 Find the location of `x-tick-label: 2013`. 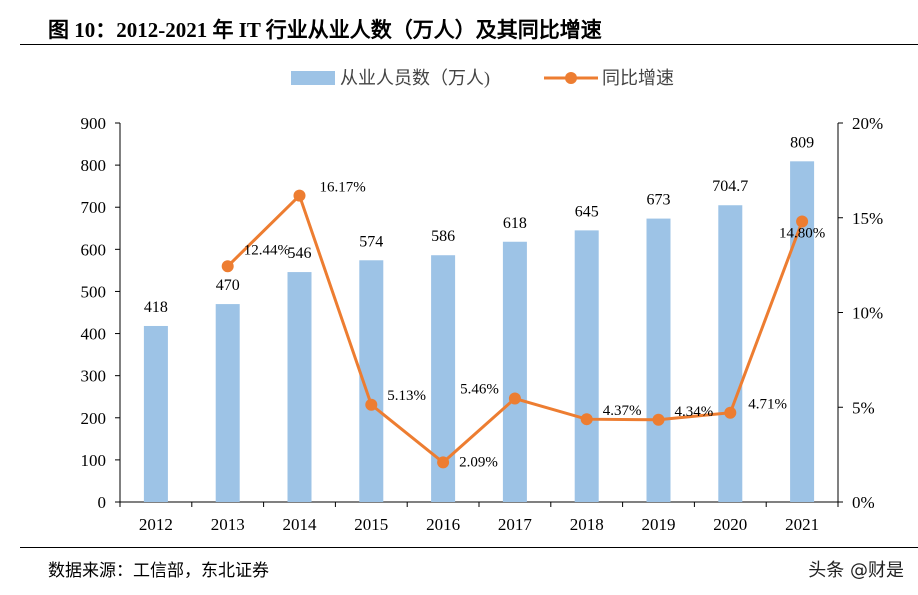

x-tick-label: 2013 is located at coordinates (228, 524).